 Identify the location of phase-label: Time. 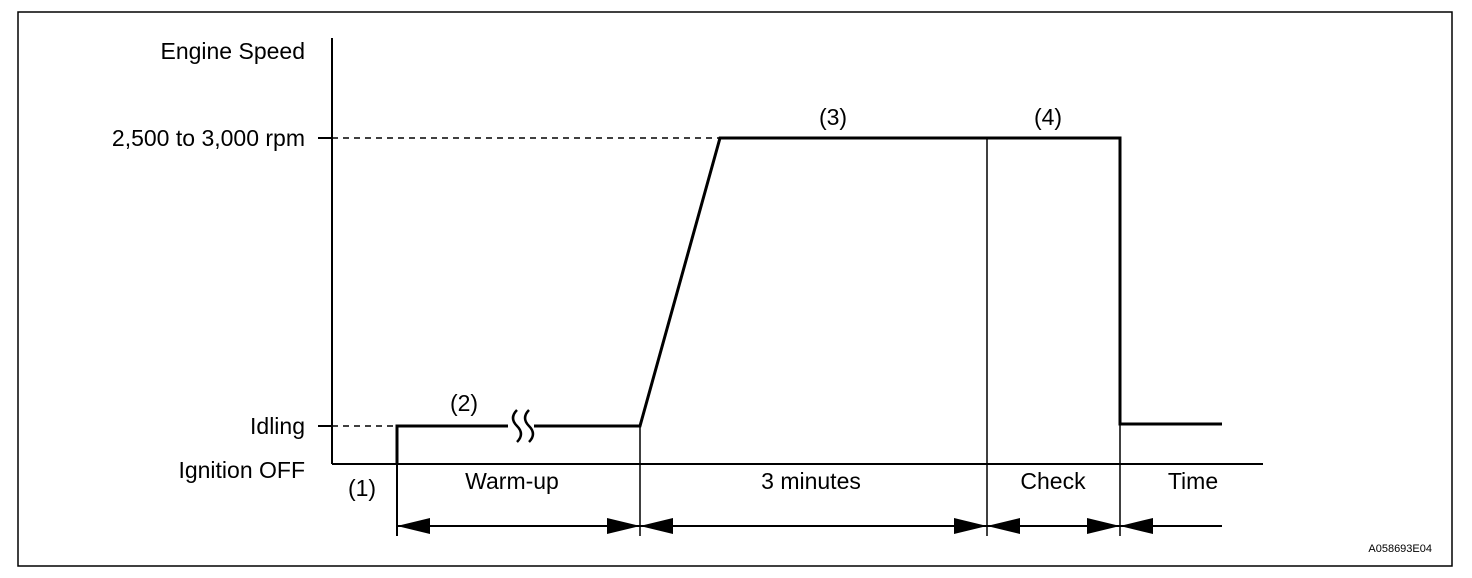
(1193, 481).